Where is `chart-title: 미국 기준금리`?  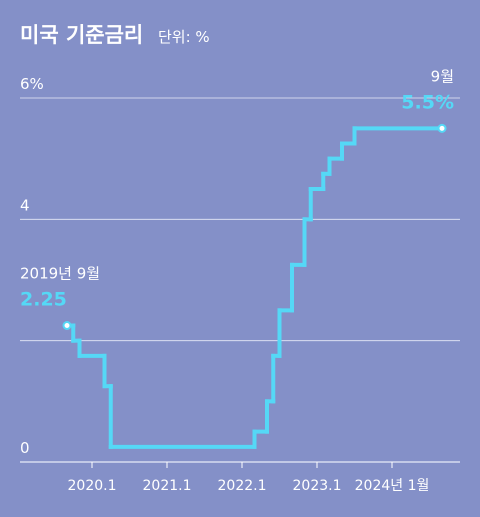 chart-title: 미국 기준금리 is located at coordinates (81, 35).